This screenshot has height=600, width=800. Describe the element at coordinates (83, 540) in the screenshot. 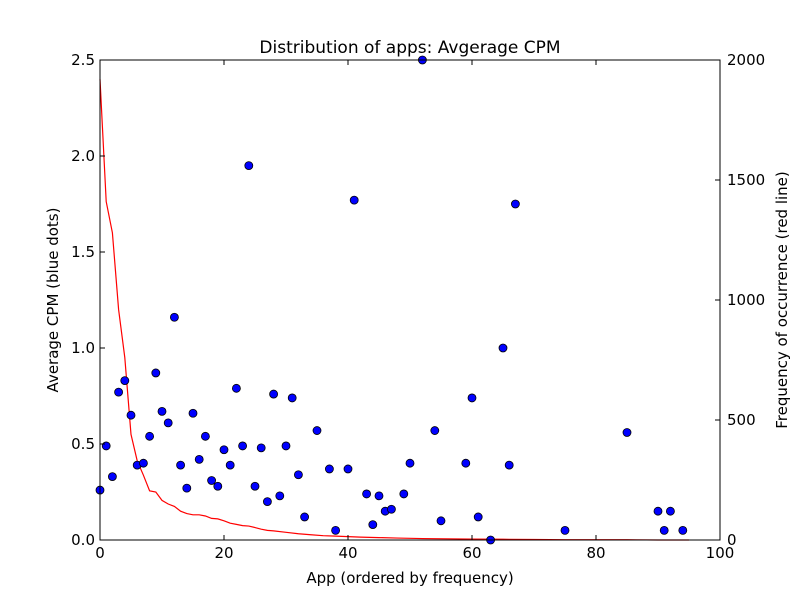

I see `y-tick-label: 0.0` at that location.